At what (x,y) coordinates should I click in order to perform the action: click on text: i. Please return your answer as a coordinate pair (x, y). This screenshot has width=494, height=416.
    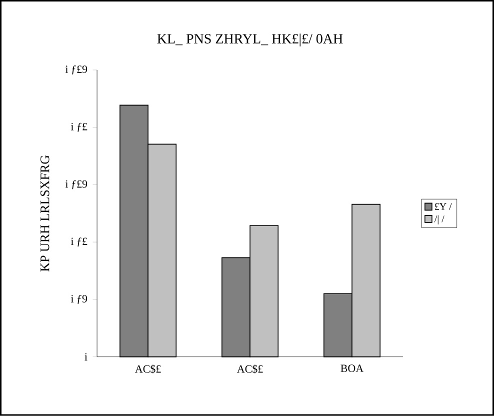
    Looking at the image, I should click on (86, 357).